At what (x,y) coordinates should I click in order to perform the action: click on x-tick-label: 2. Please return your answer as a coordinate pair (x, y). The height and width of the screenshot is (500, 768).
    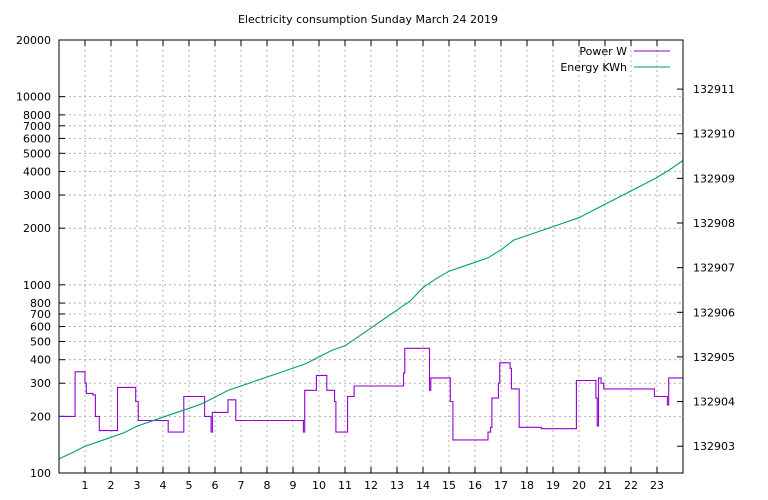
    Looking at the image, I should click on (111, 485).